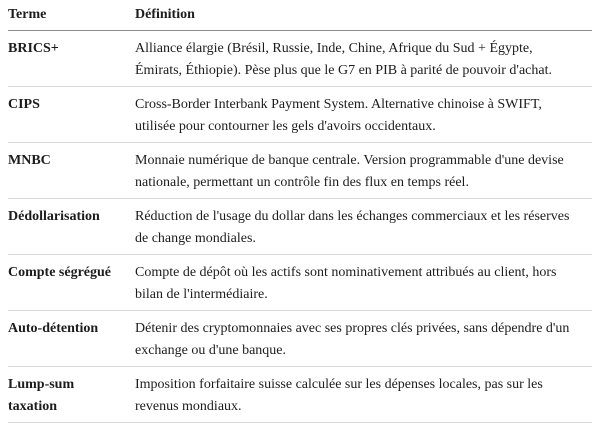 This screenshot has width=600, height=434. What do you see at coordinates (363, 15) in the screenshot?
I see `column-header-definition: Définition` at bounding box center [363, 15].